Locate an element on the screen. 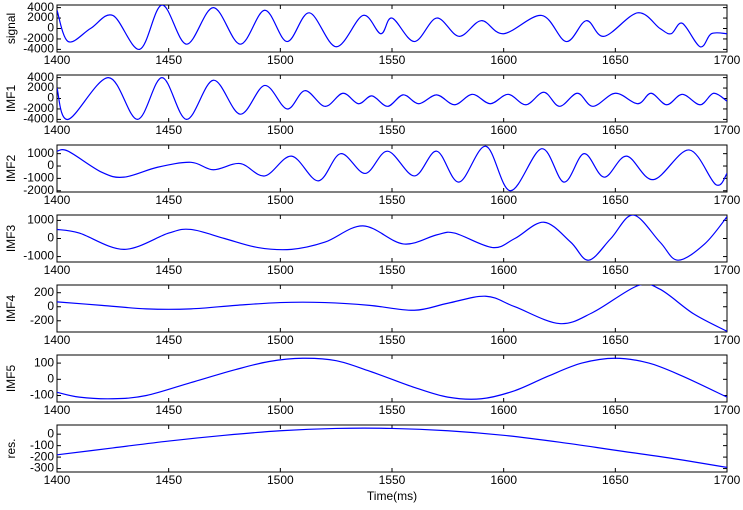  y-axis-label: IMF3 is located at coordinates (11, 239).